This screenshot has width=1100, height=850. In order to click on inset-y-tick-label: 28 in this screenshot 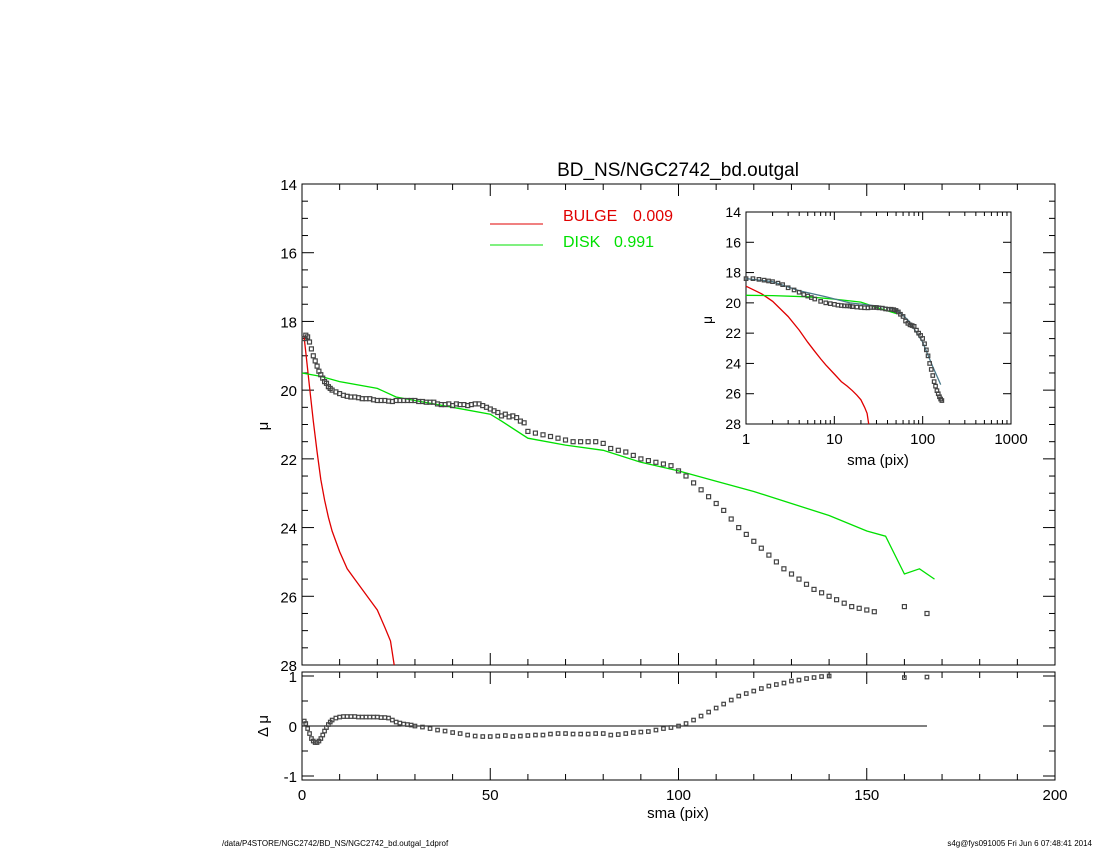, I will do `click(733, 424)`.